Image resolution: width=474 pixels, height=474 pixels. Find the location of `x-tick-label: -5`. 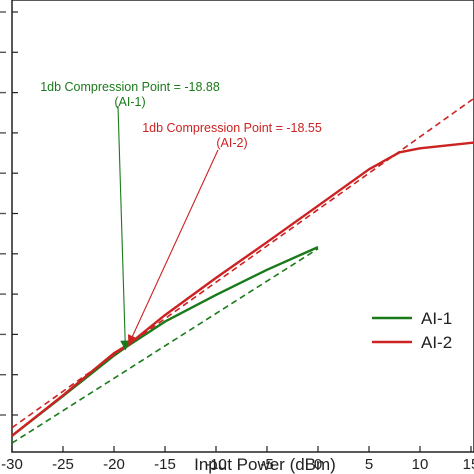

x-tick-label: -5 is located at coordinates (266, 464).